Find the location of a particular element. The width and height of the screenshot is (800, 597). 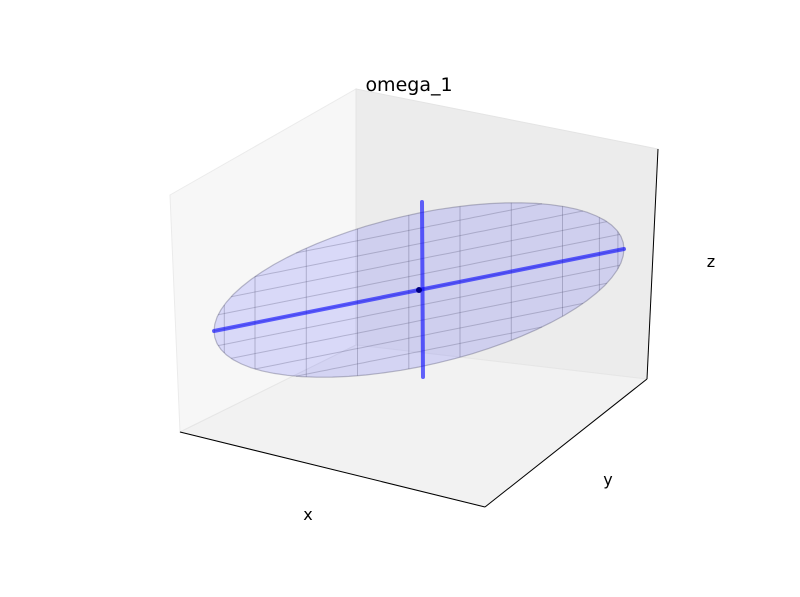

z-axis-line is located at coordinates (652, 264).